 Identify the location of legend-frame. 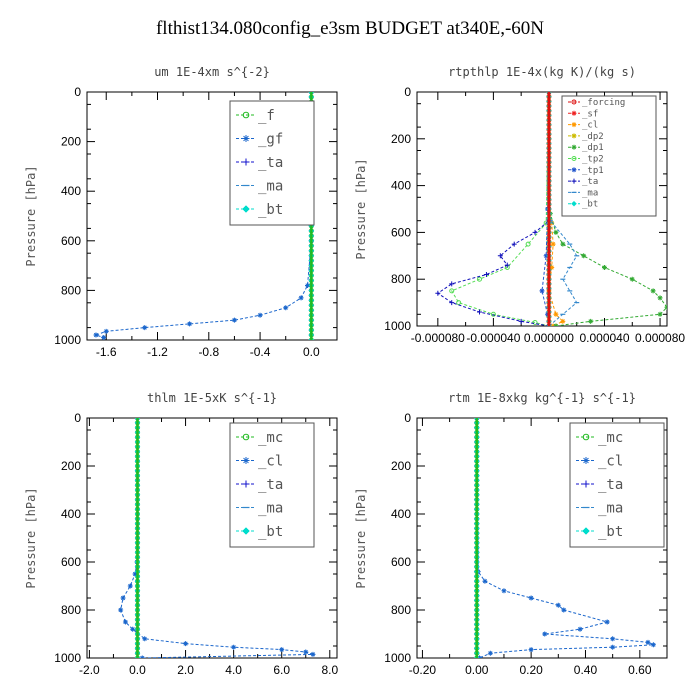
(609, 156).